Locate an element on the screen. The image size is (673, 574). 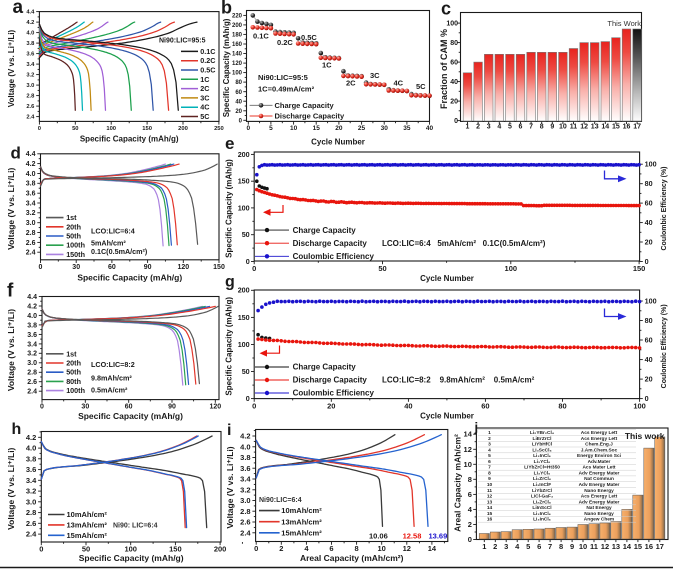
svg-text: 9 is located at coordinates (489, 479).